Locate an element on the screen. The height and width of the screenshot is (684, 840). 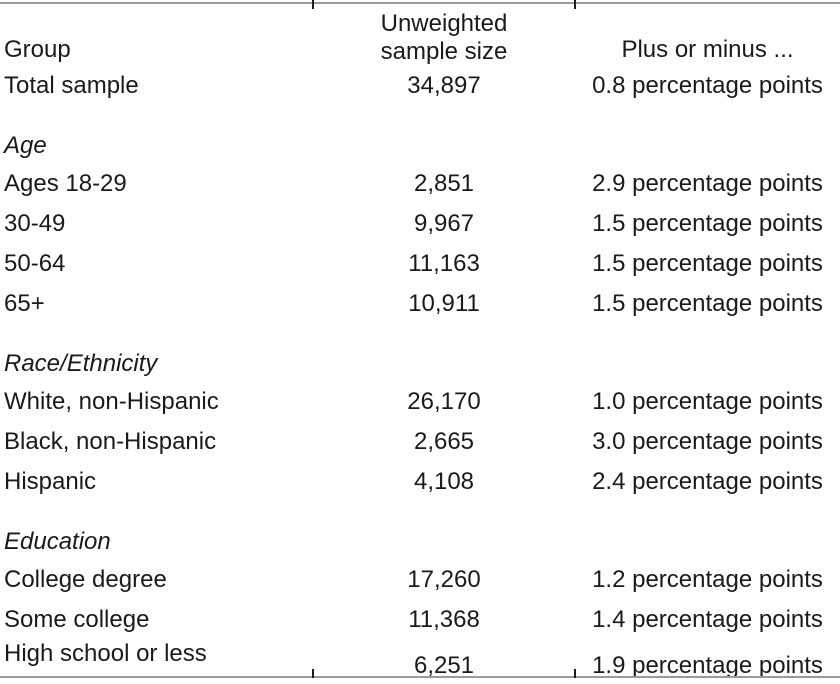
sample-size-cell: 11,368 is located at coordinates (444, 619).